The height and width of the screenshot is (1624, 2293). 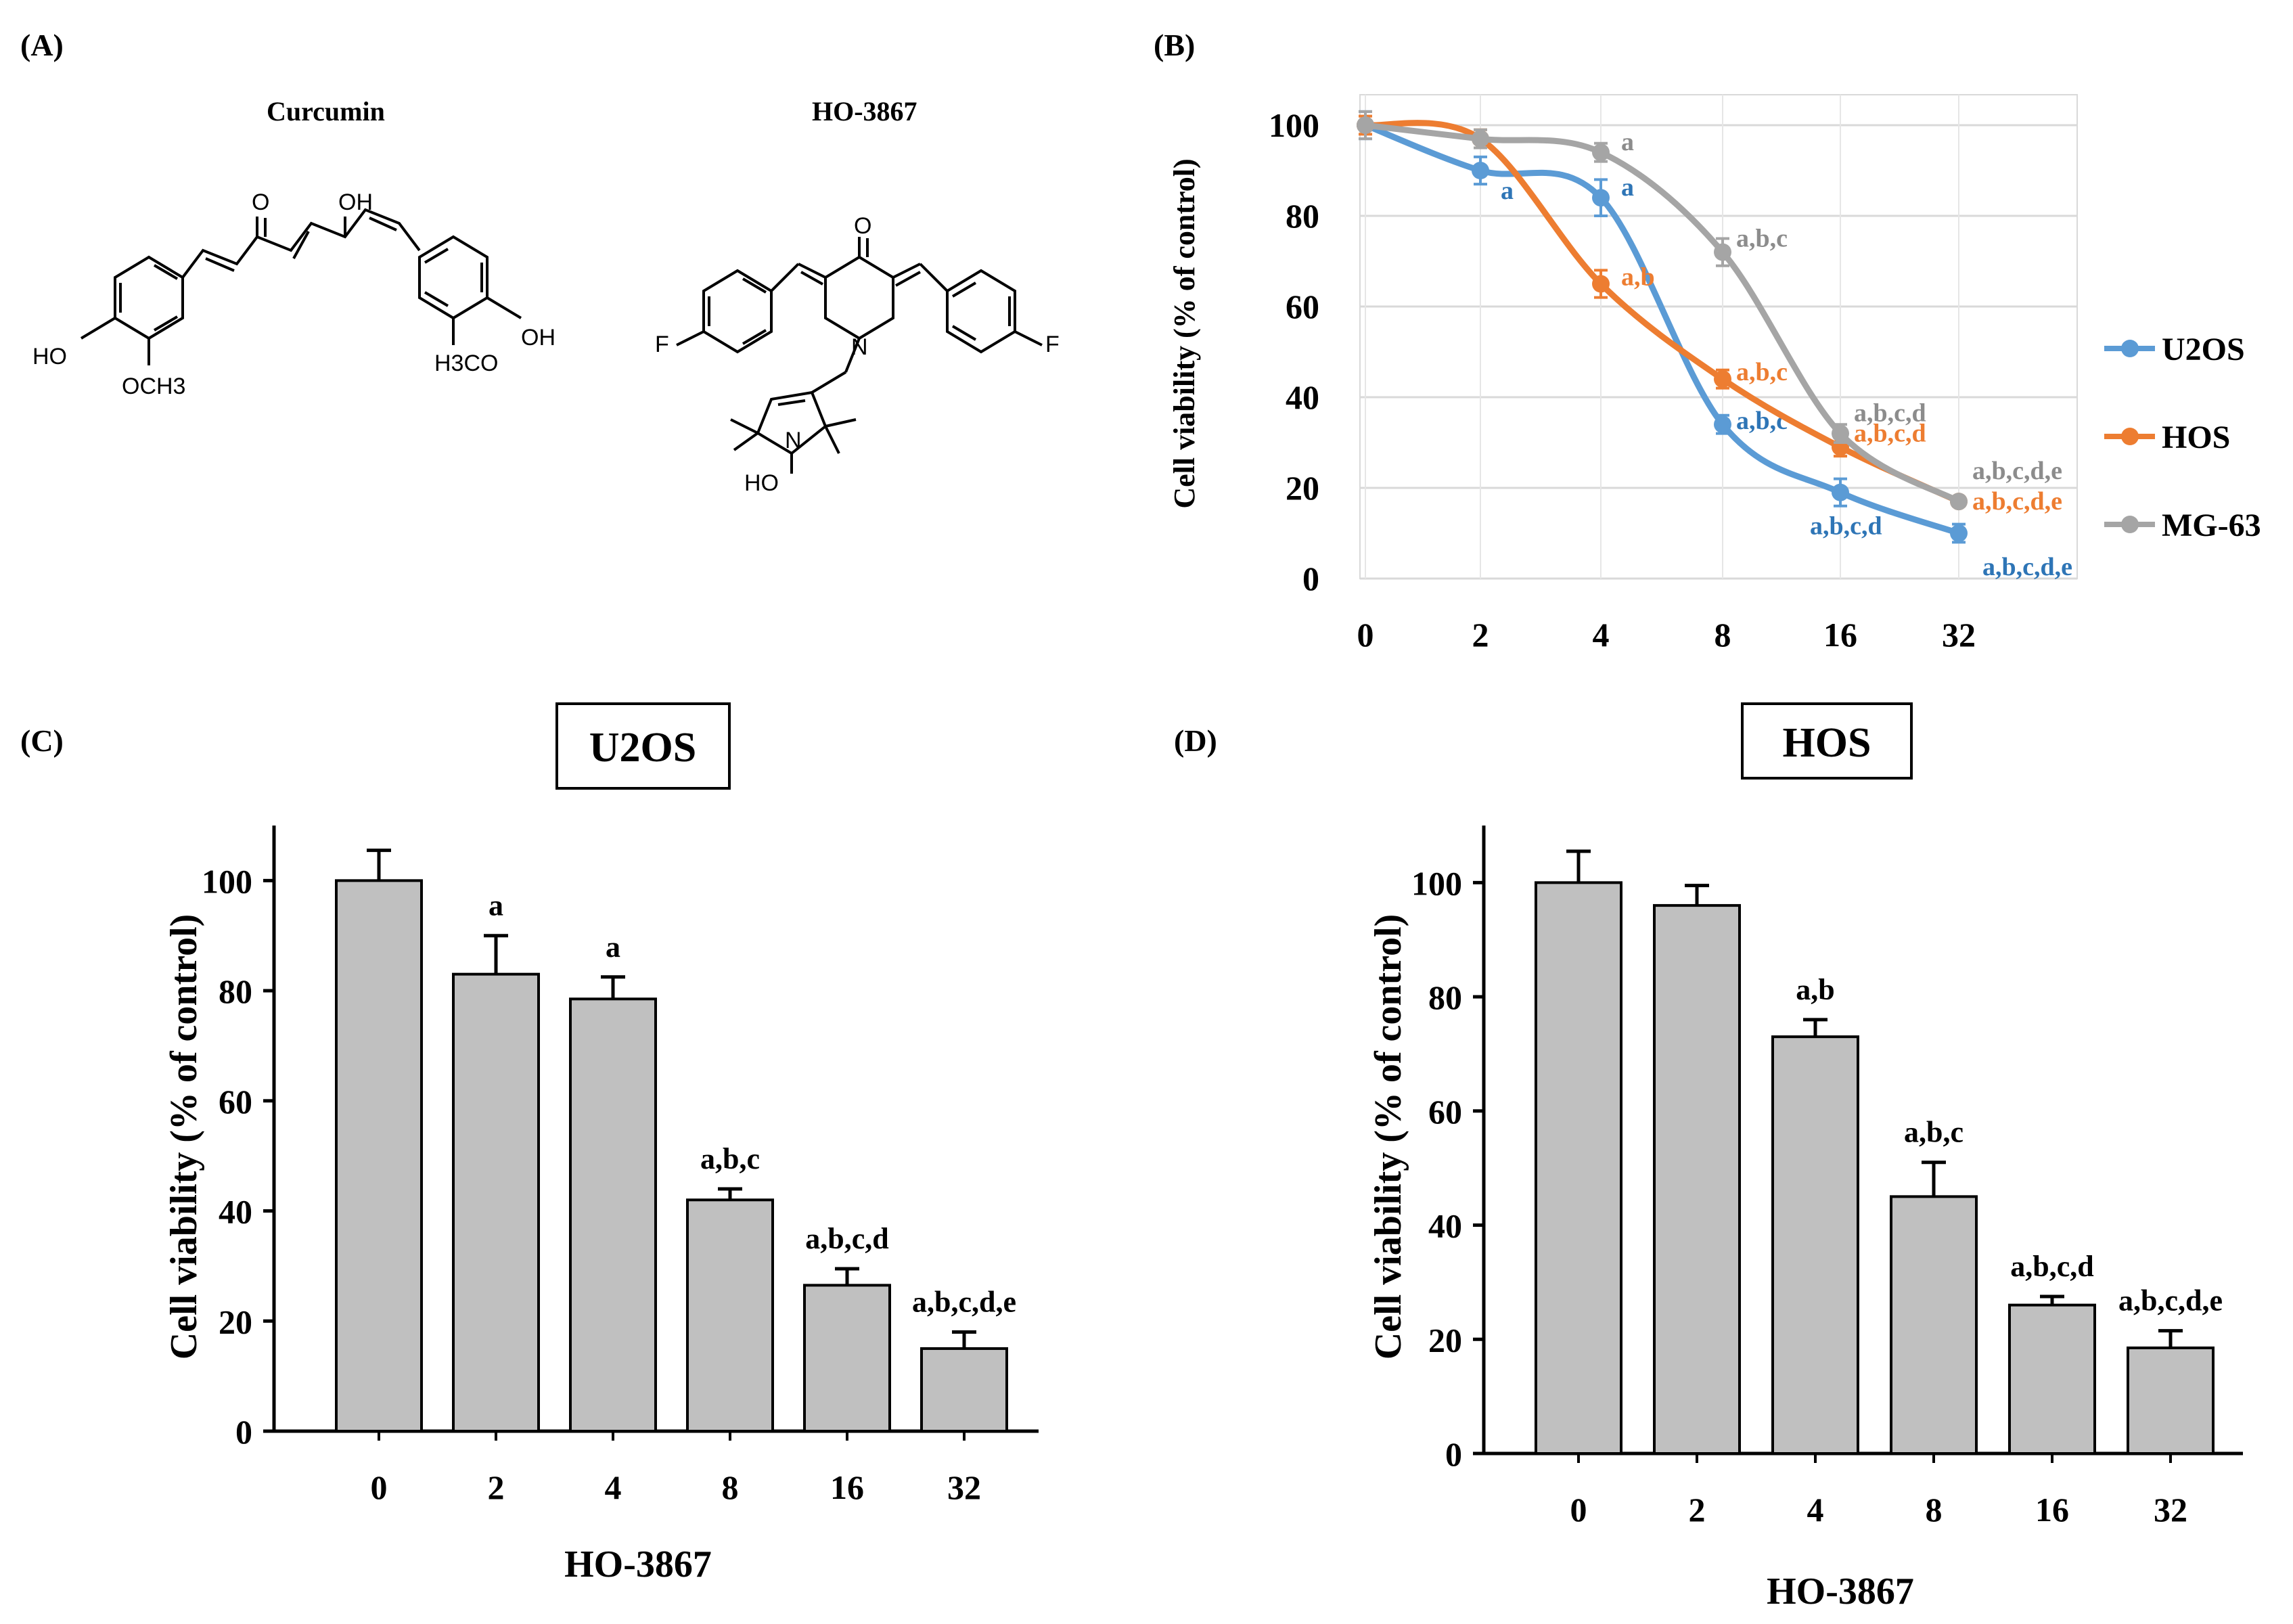 I want to click on chart-c-xtick-4: 16, so click(x=847, y=1487).